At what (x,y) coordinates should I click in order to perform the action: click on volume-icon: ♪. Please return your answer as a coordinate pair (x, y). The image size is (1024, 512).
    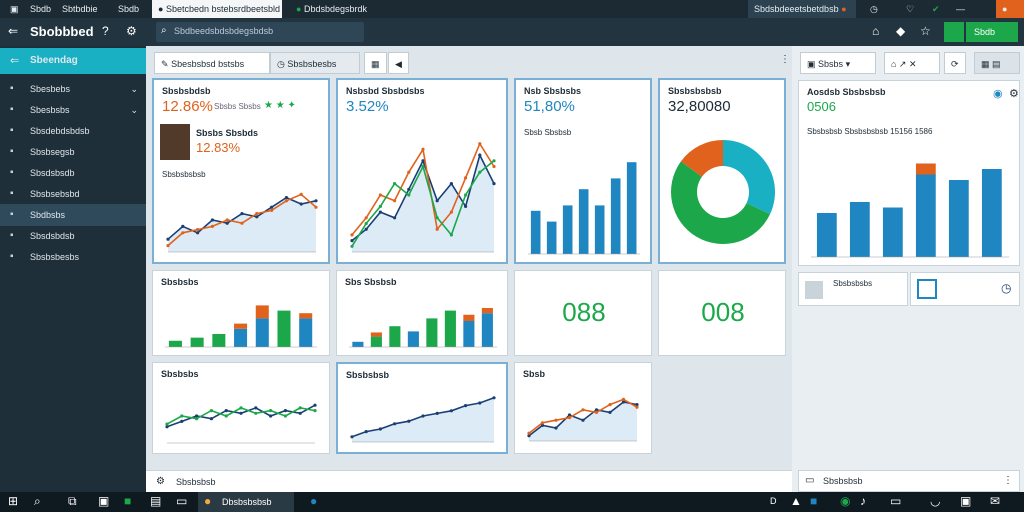
    Looking at the image, I should click on (863, 501).